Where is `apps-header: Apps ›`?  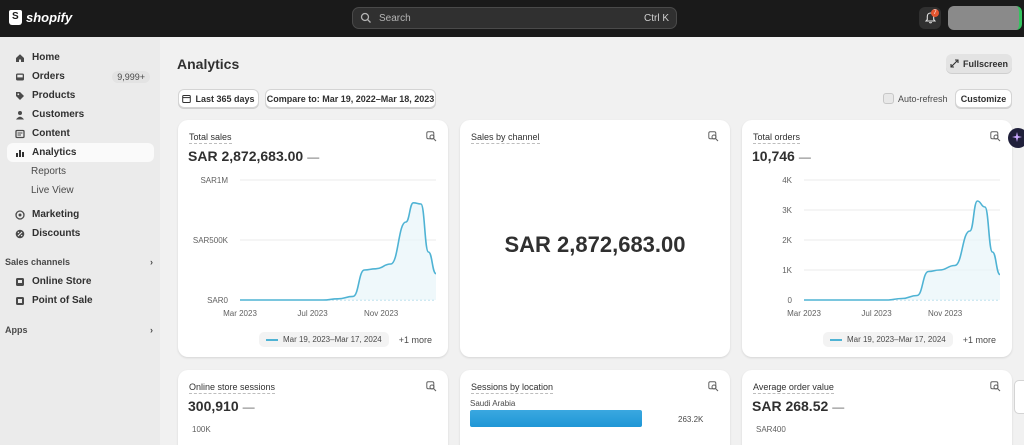
apps-header: Apps › is located at coordinates (79, 330).